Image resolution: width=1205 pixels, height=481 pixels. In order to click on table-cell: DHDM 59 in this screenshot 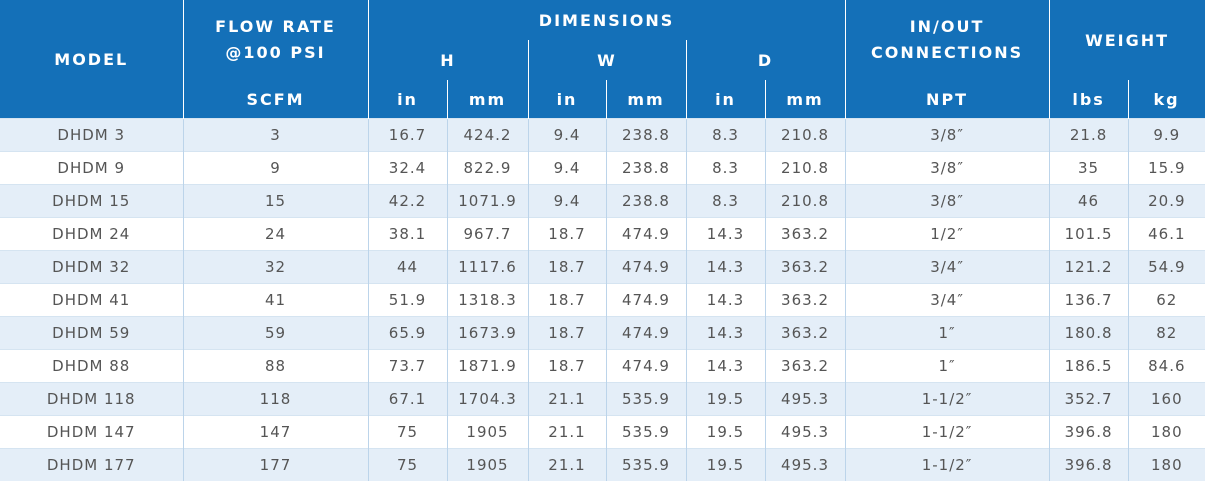, I will do `click(91, 333)`.